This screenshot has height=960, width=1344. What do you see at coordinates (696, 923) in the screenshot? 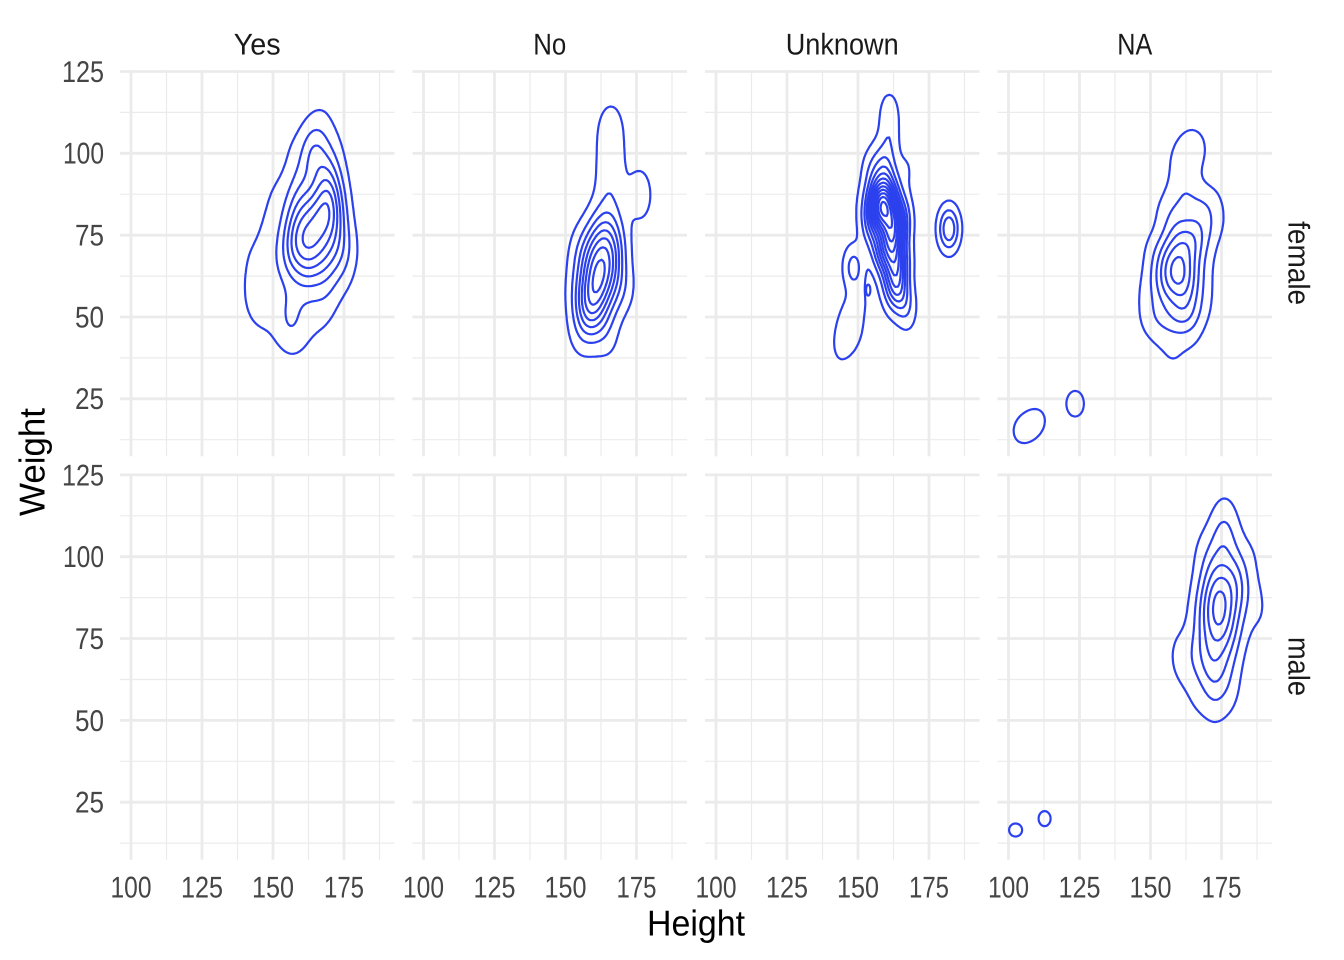
I see `svg-text: Height` at bounding box center [696, 923].